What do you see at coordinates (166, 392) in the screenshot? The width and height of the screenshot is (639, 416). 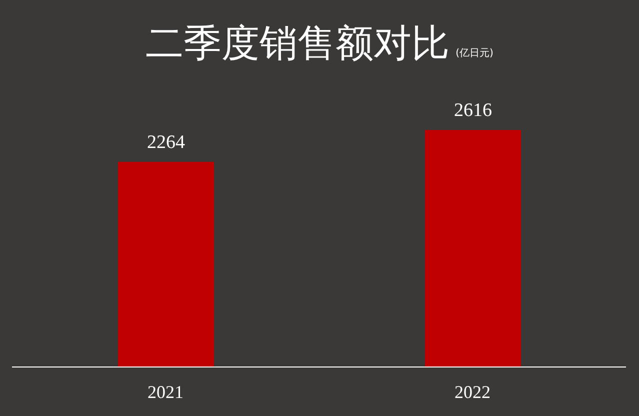 I see `x-tick-label: 2021` at bounding box center [166, 392].